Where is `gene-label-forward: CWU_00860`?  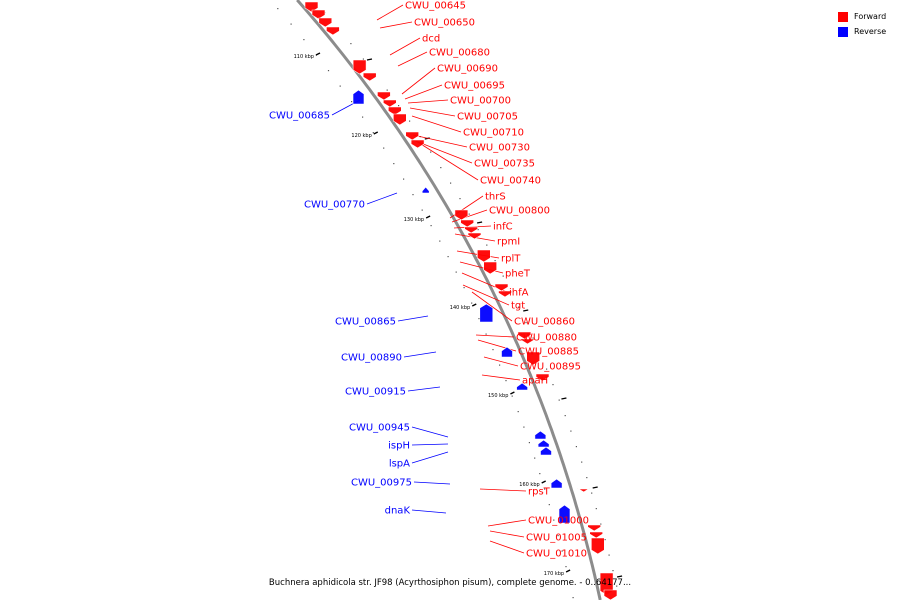 gene-label-forward: CWU_00860 is located at coordinates (544, 322).